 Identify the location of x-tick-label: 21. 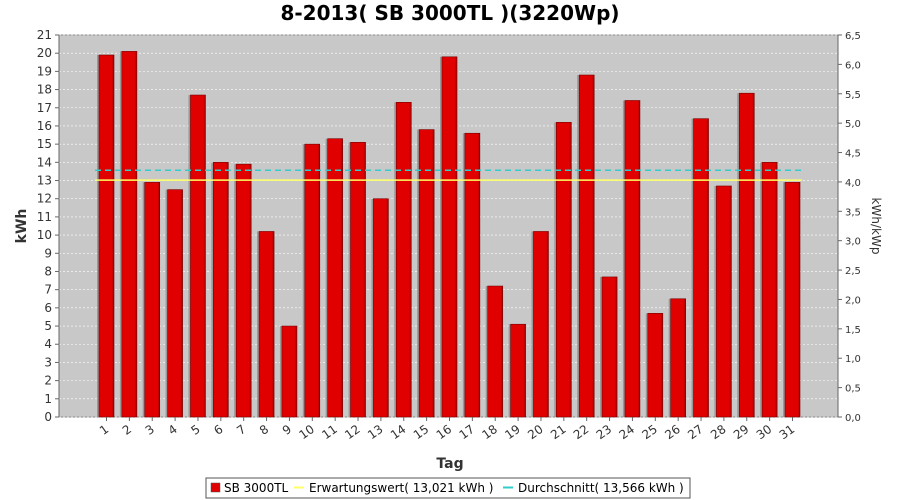
(558, 432).